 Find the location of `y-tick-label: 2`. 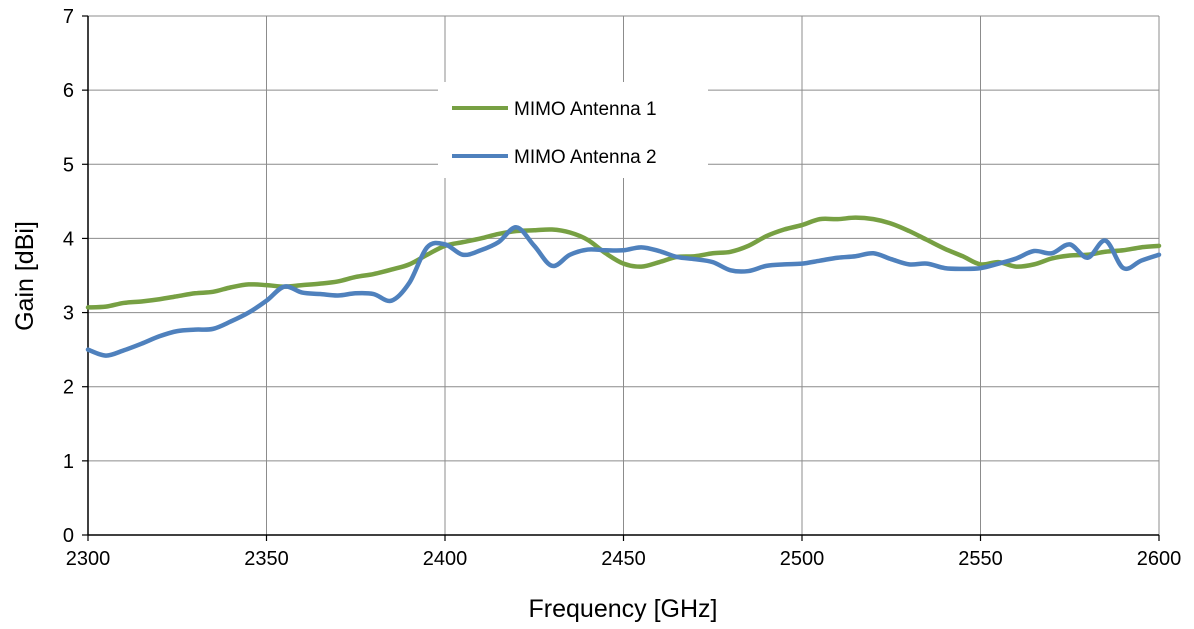

y-tick-label: 2 is located at coordinates (68, 388).